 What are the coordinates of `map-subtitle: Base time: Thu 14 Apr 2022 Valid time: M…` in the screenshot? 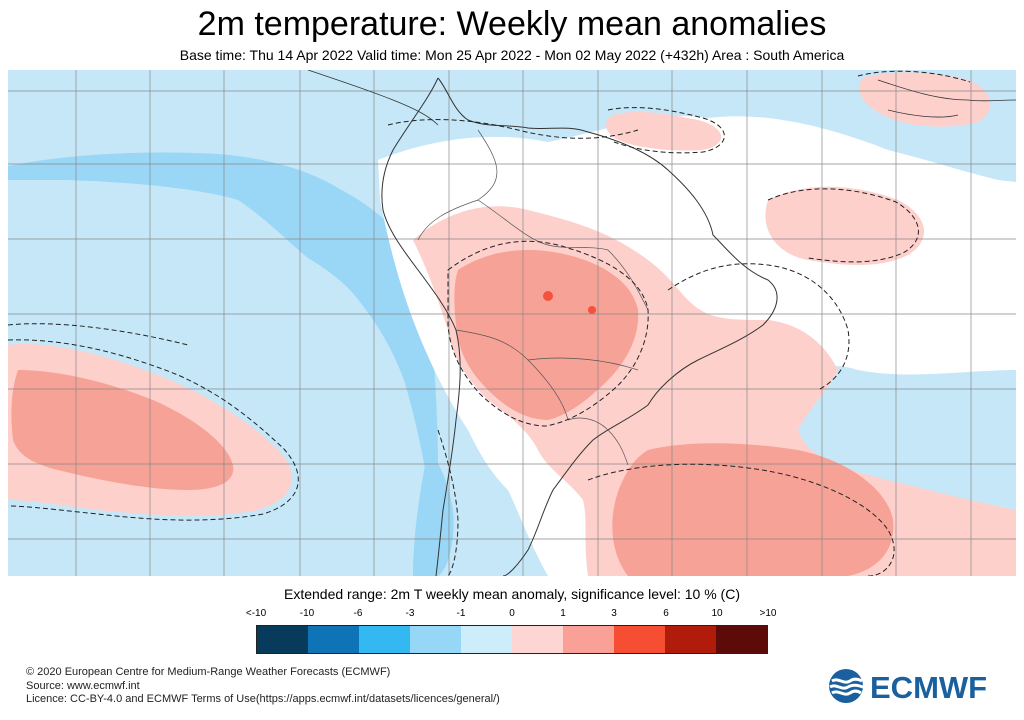 It's located at (512, 55).